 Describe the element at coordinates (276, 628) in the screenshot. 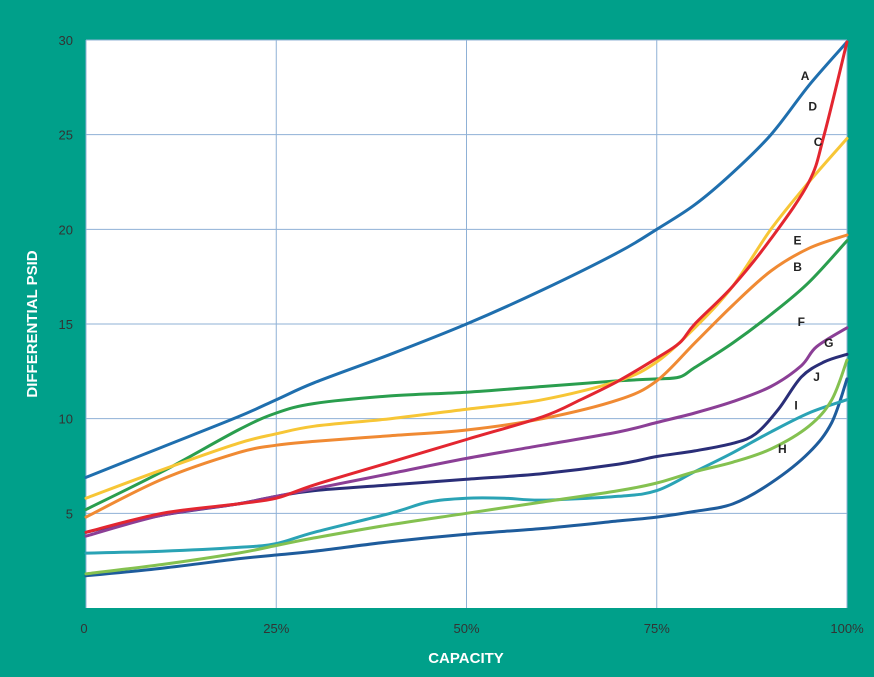

I see `x-tick-label: 25%` at that location.